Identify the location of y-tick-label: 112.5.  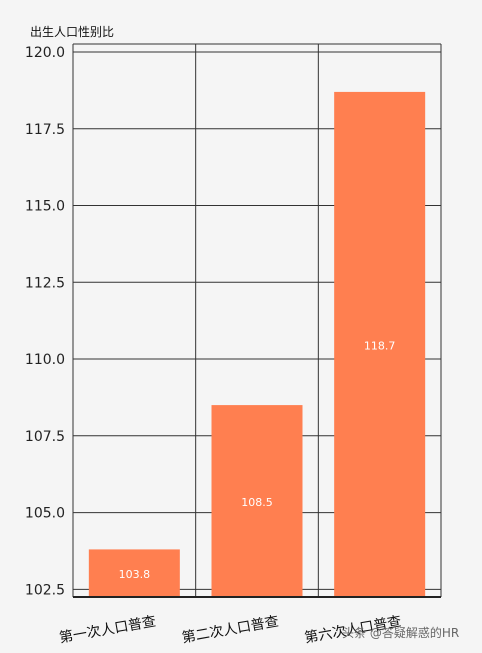
(45, 283).